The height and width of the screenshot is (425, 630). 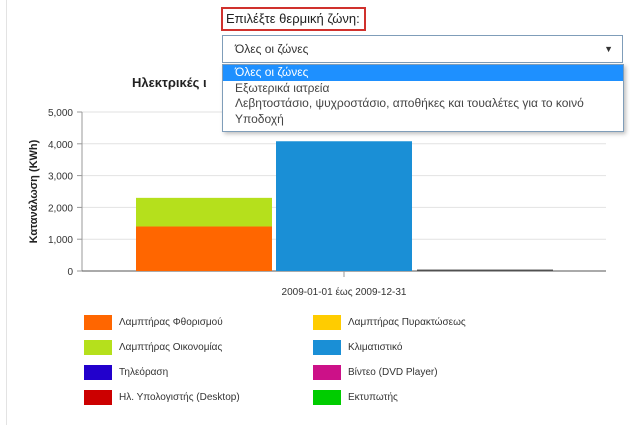 I want to click on bar-printer, so click(x=485, y=270).